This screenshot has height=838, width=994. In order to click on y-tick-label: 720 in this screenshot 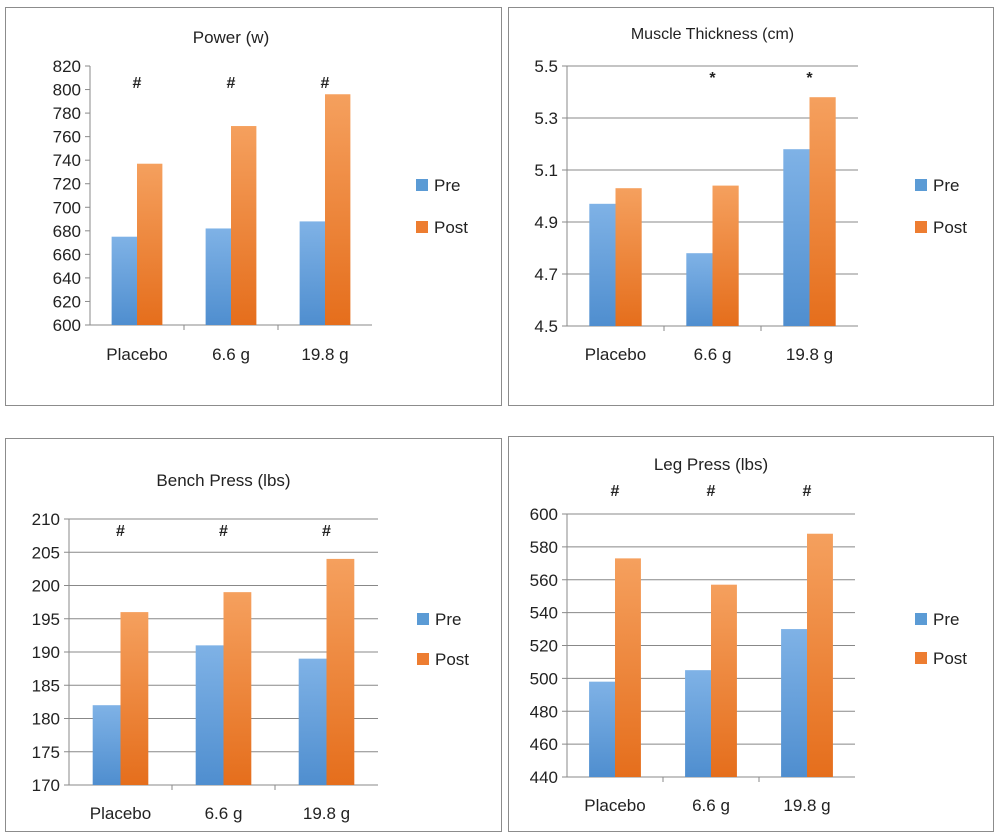, I will do `click(67, 184)`.